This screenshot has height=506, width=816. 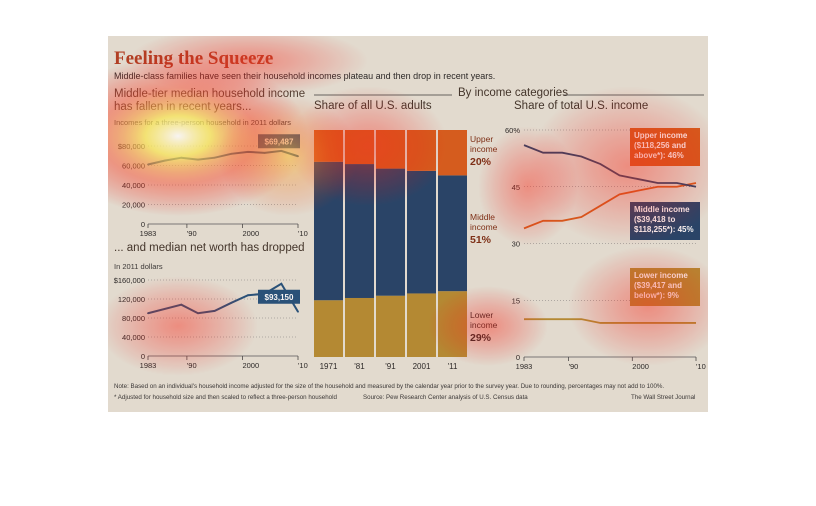 I want to click on networth-xtick-label: '90, so click(x=192, y=365).